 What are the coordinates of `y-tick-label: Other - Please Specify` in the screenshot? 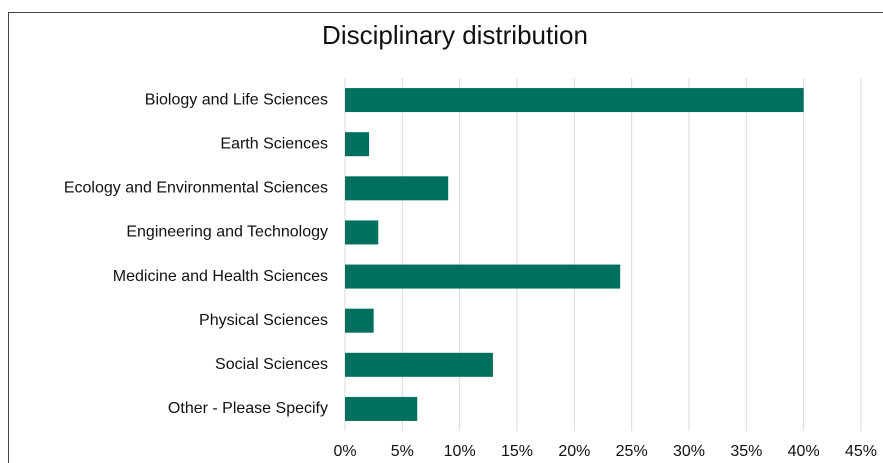 It's located at (248, 408).